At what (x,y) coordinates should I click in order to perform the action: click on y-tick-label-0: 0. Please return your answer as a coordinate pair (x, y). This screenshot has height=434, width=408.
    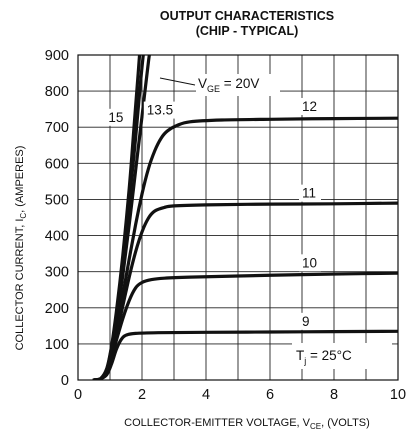
    Looking at the image, I should click on (65, 381).